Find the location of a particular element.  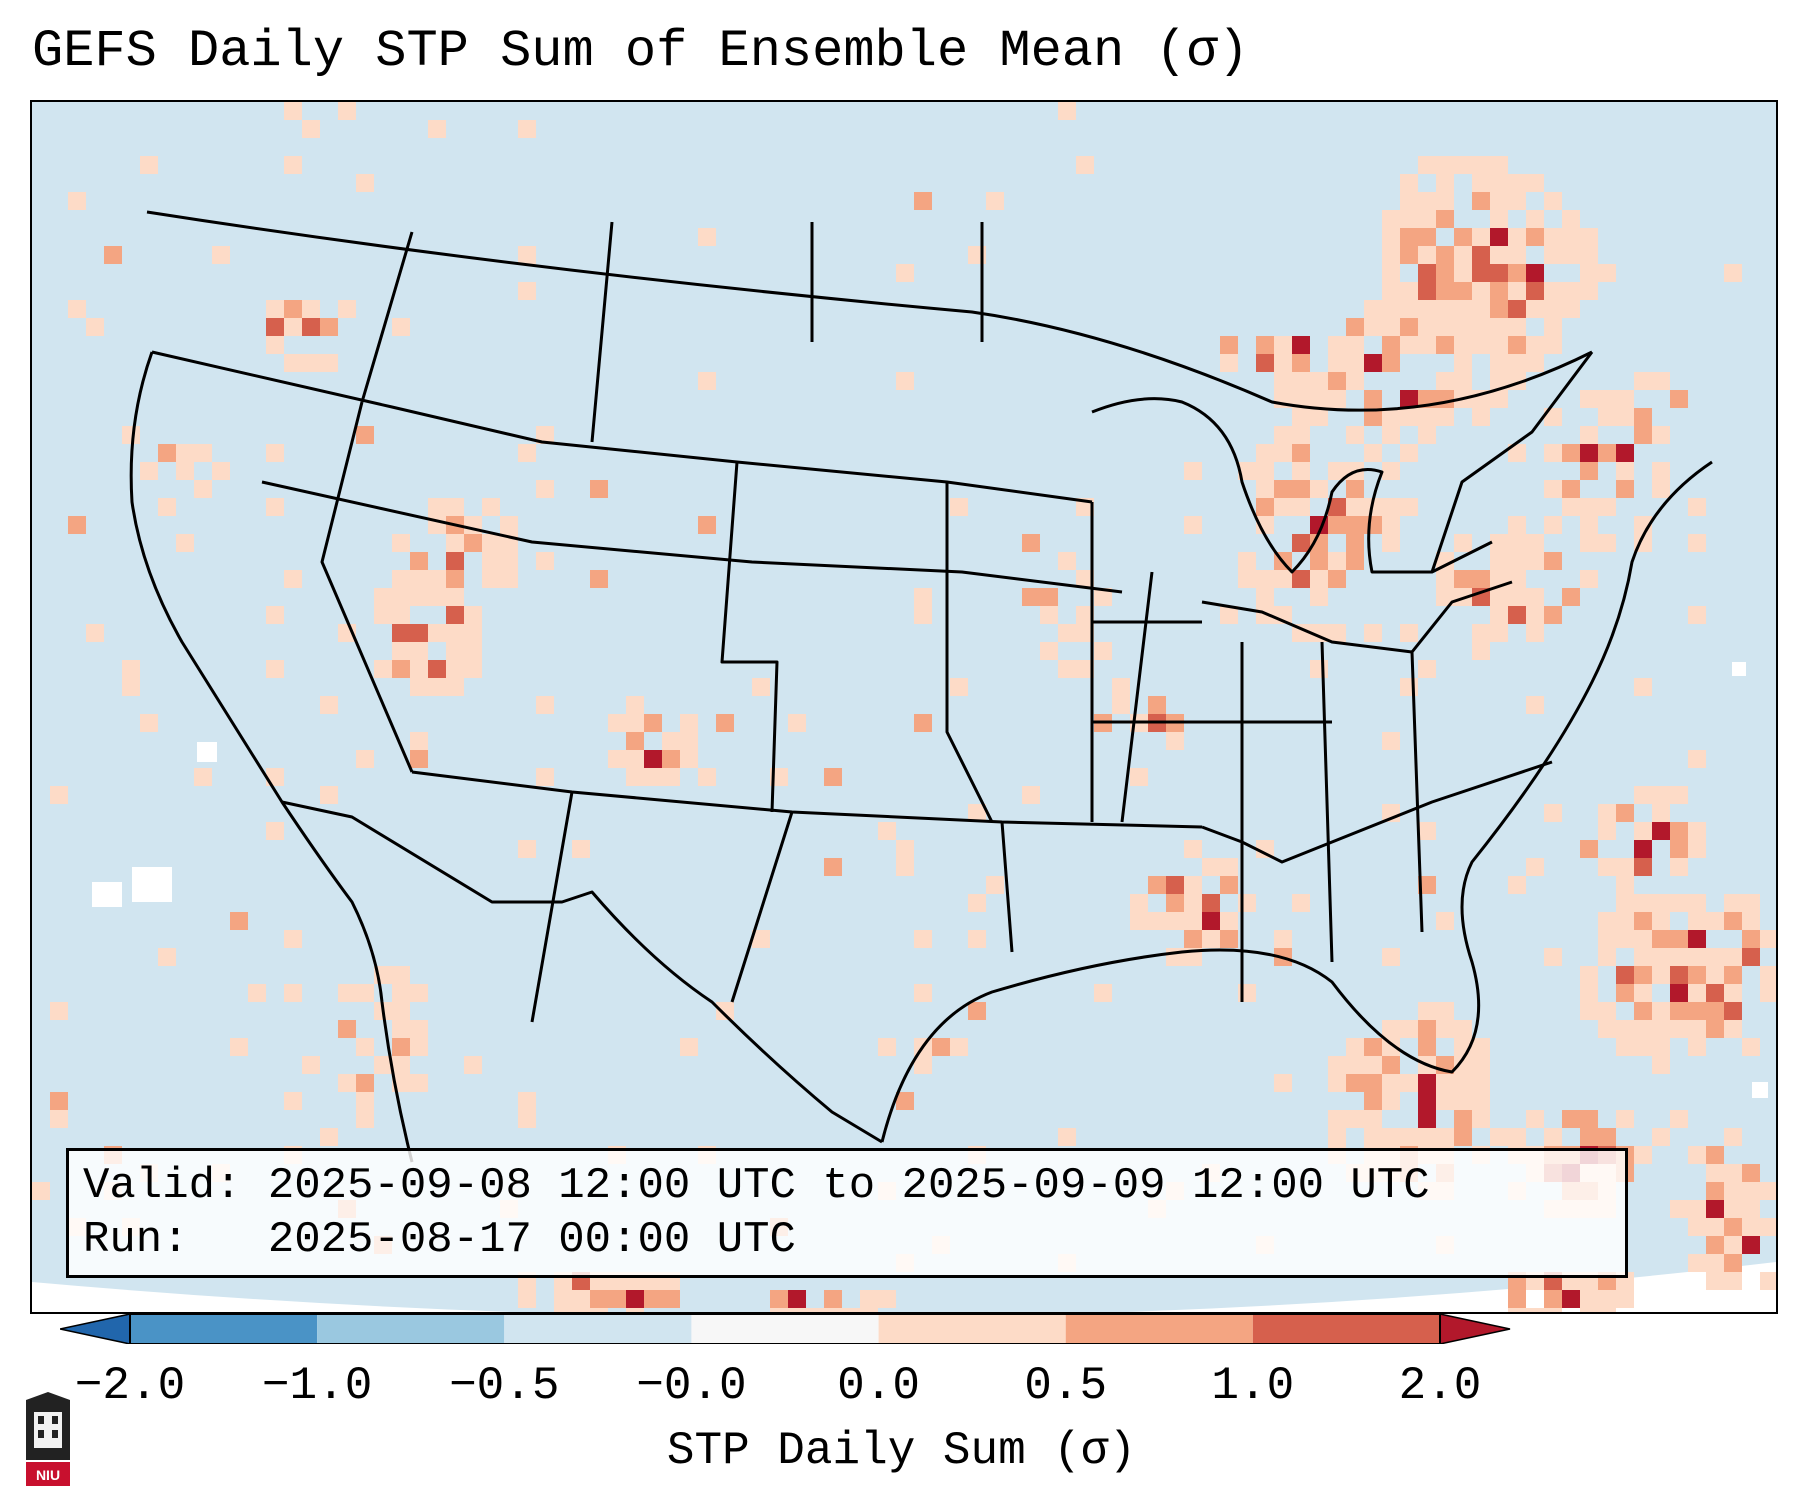

colorbar-outline is located at coordinates (785, 1329).